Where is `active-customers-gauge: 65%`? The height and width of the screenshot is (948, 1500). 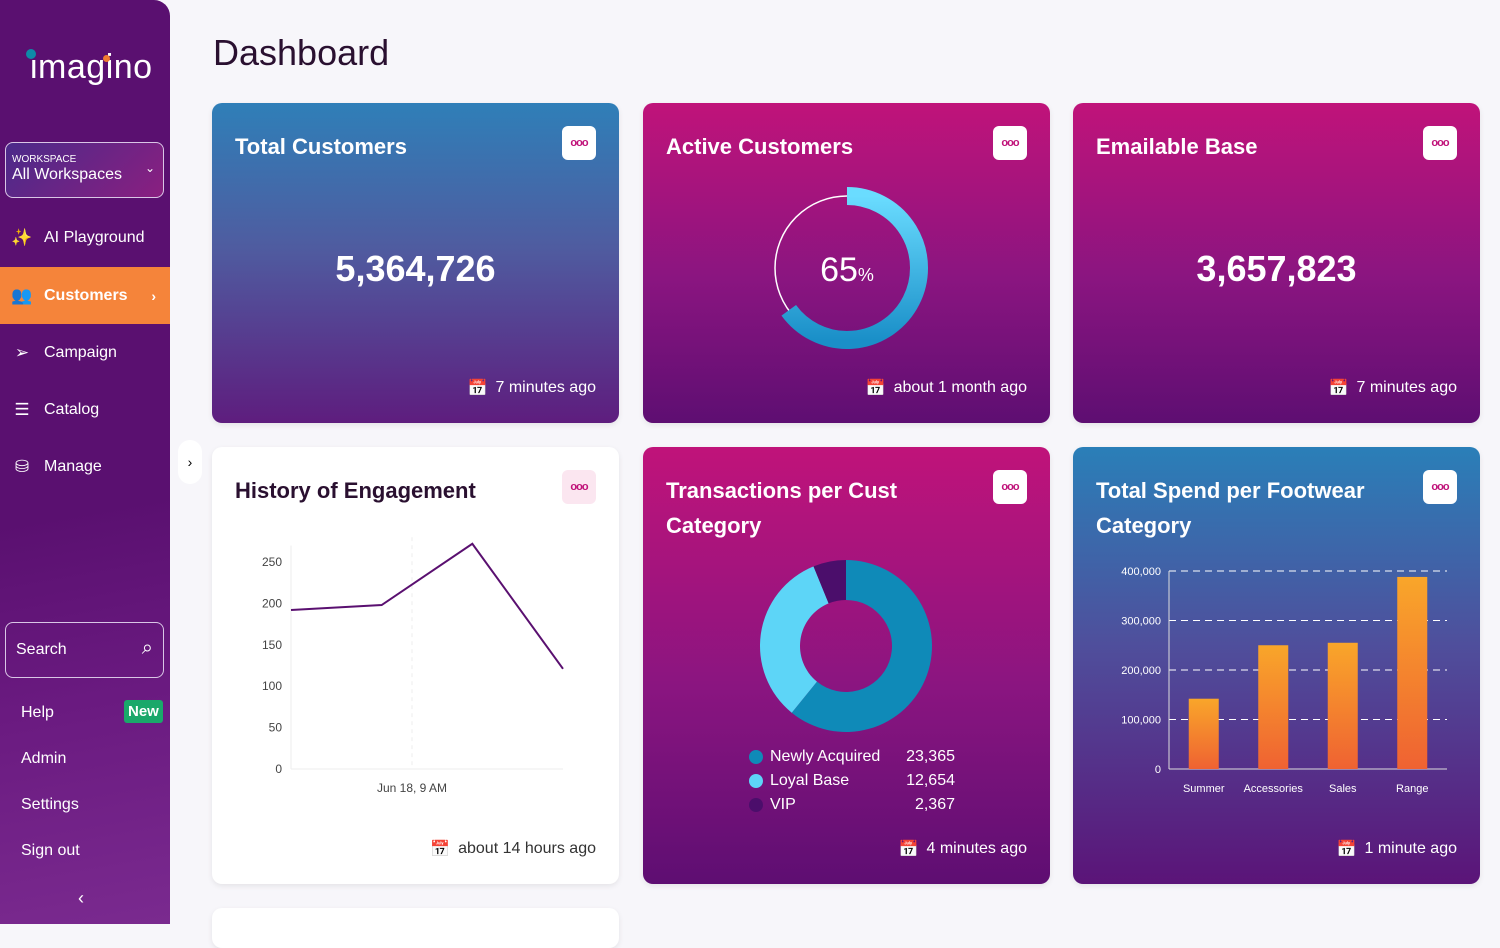
active-customers-gauge: 65% is located at coordinates (849, 268).